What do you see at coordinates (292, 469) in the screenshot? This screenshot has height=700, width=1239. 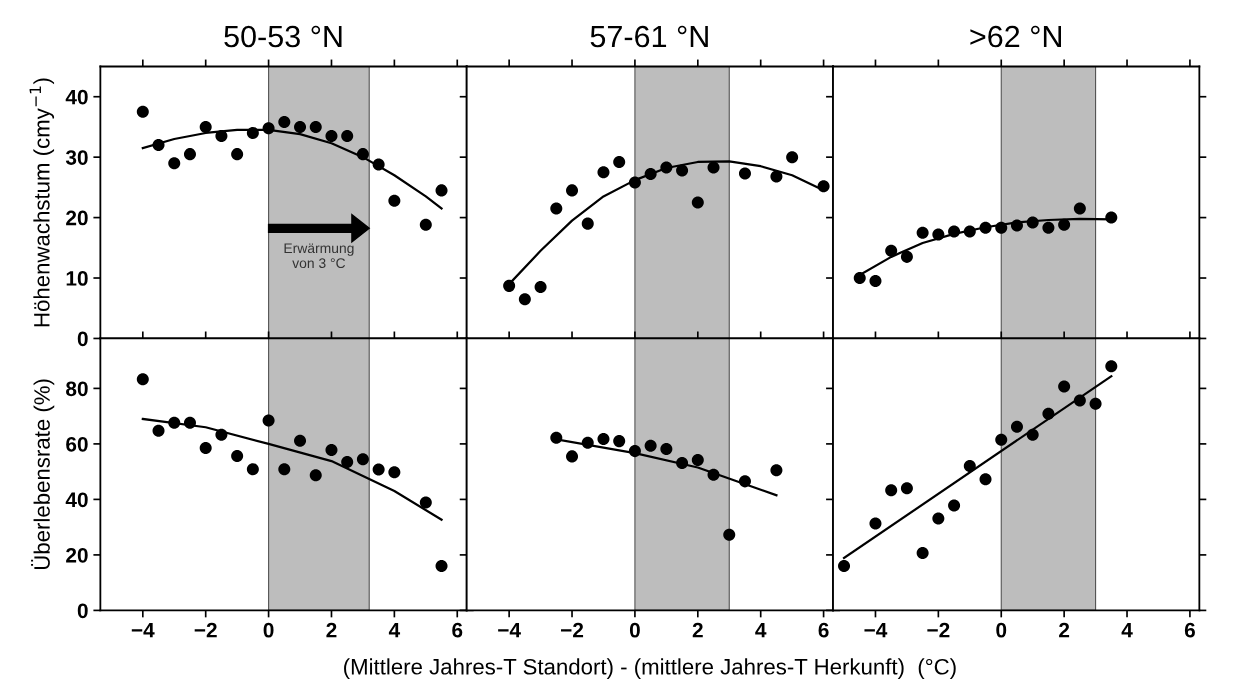 I see `line-series` at bounding box center [292, 469].